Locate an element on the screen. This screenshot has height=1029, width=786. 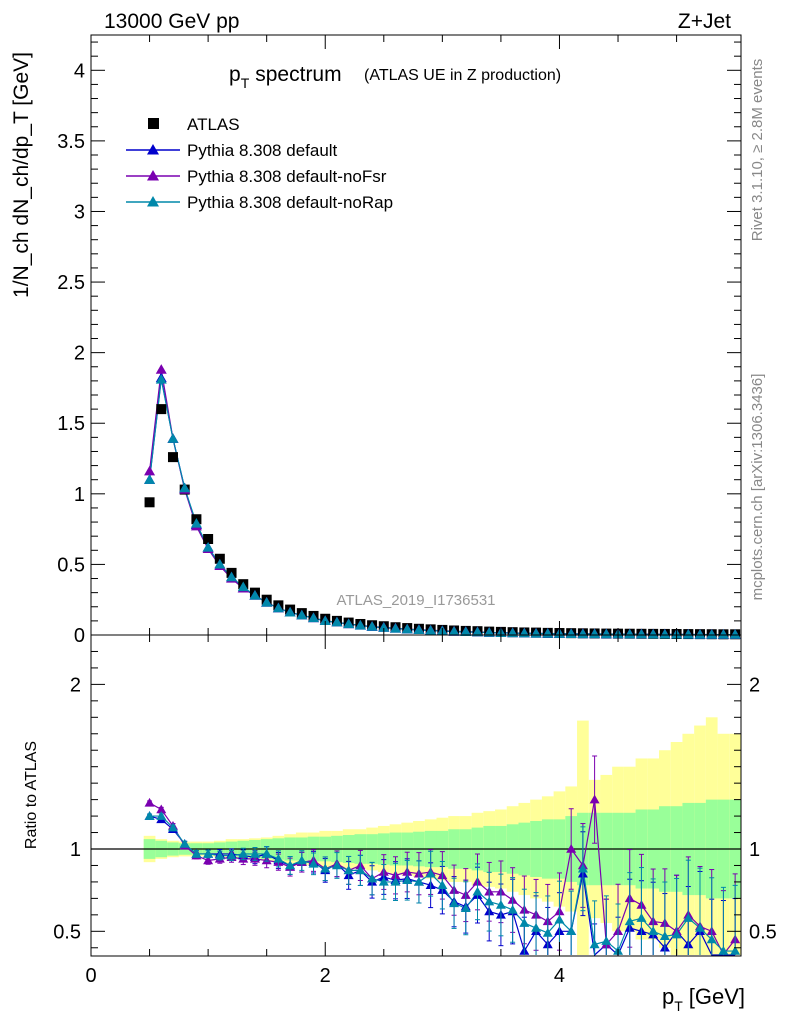
ratio-y-tick-label-right: 2 is located at coordinates (754, 685).